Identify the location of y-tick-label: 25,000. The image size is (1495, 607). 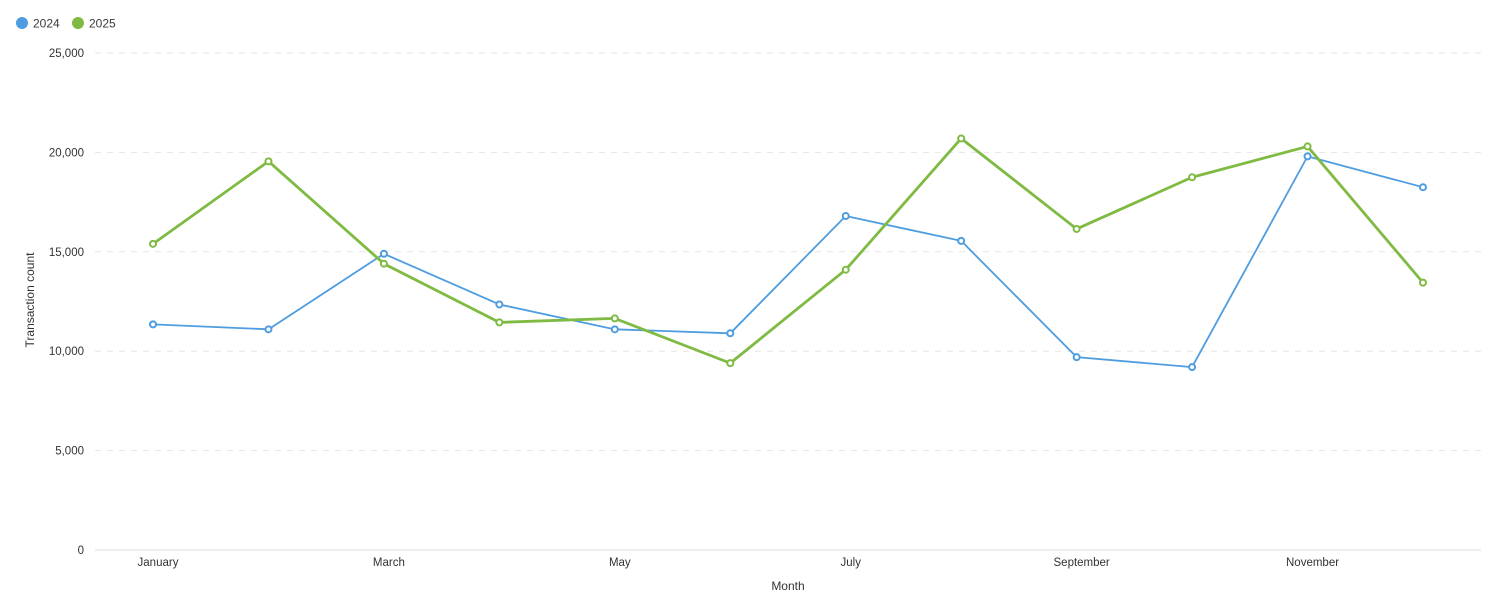
(66, 54).